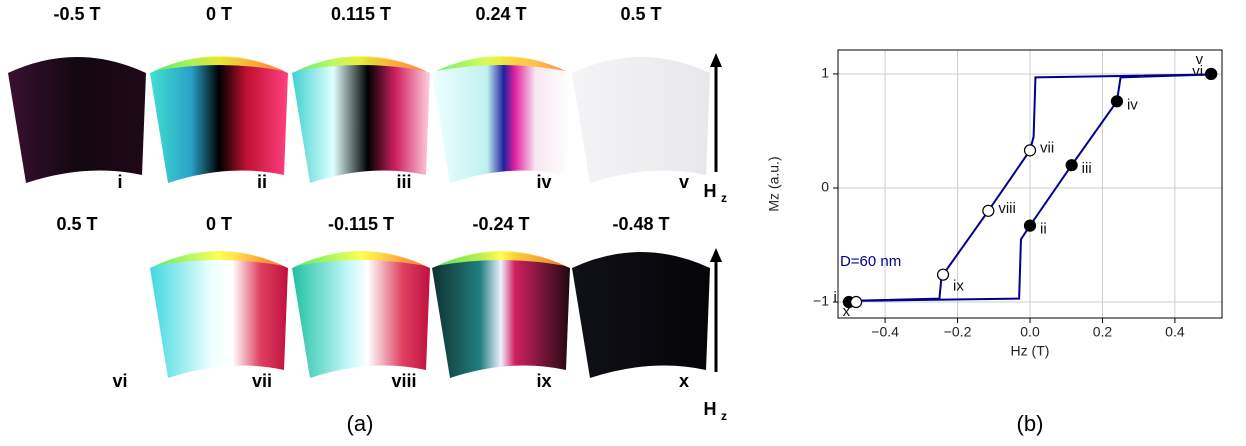  I want to click on state-label: v, so click(684, 182).